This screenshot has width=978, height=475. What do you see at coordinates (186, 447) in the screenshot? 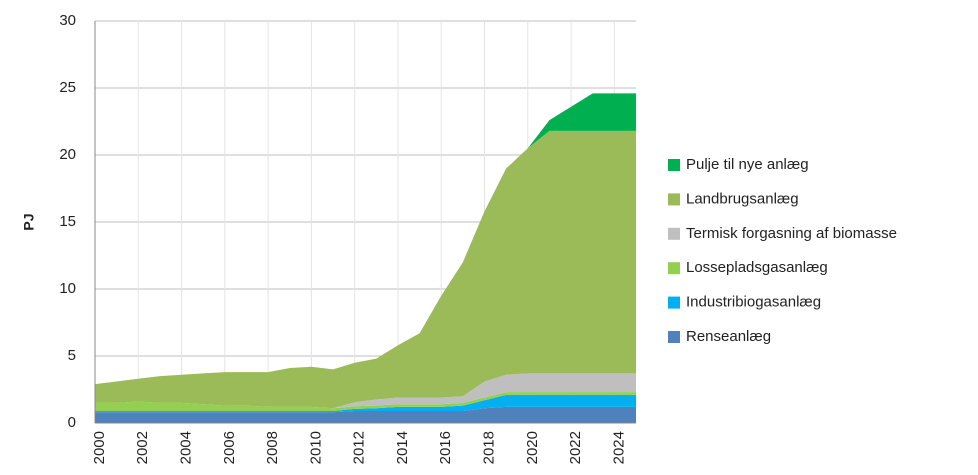
I see `x-tick-label: 2004` at bounding box center [186, 447].